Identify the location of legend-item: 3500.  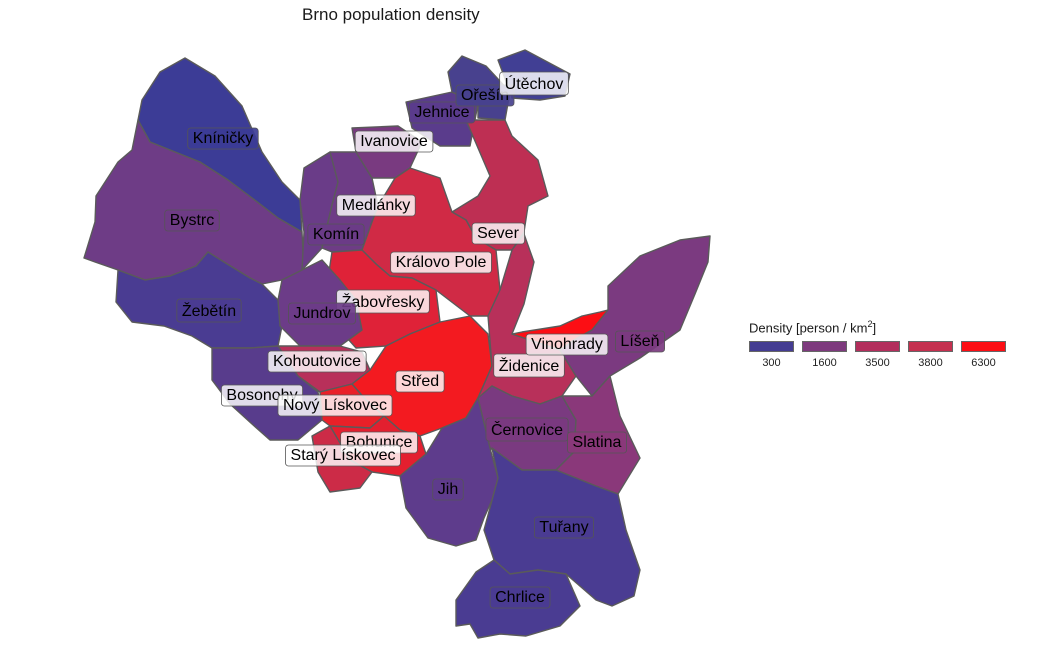
(877, 355).